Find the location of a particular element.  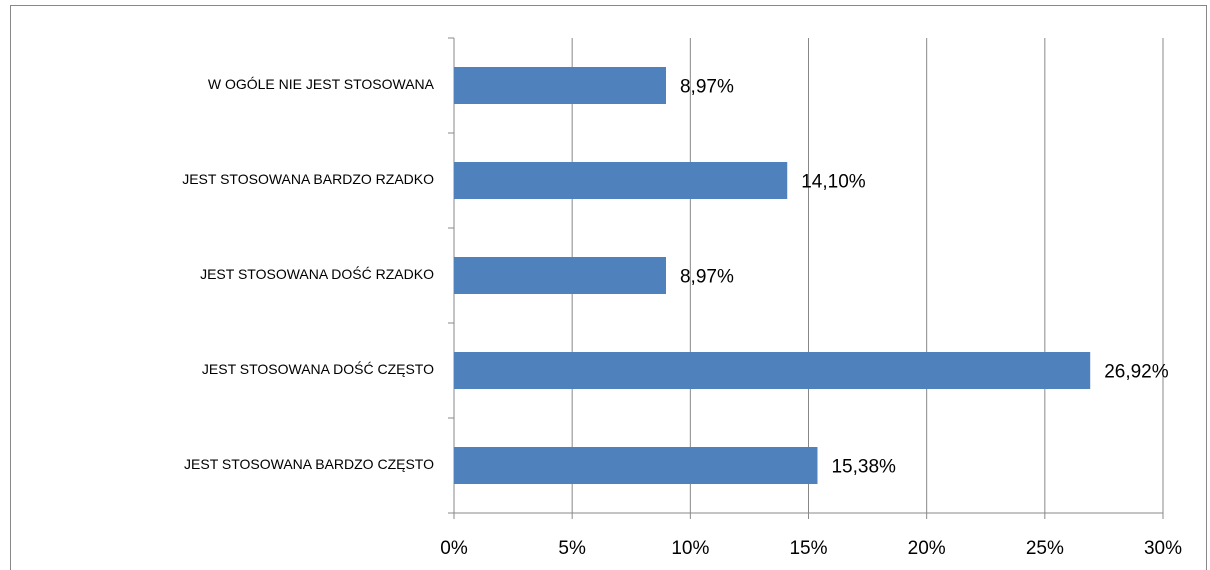

x-tick-label: 25% is located at coordinates (1045, 548).